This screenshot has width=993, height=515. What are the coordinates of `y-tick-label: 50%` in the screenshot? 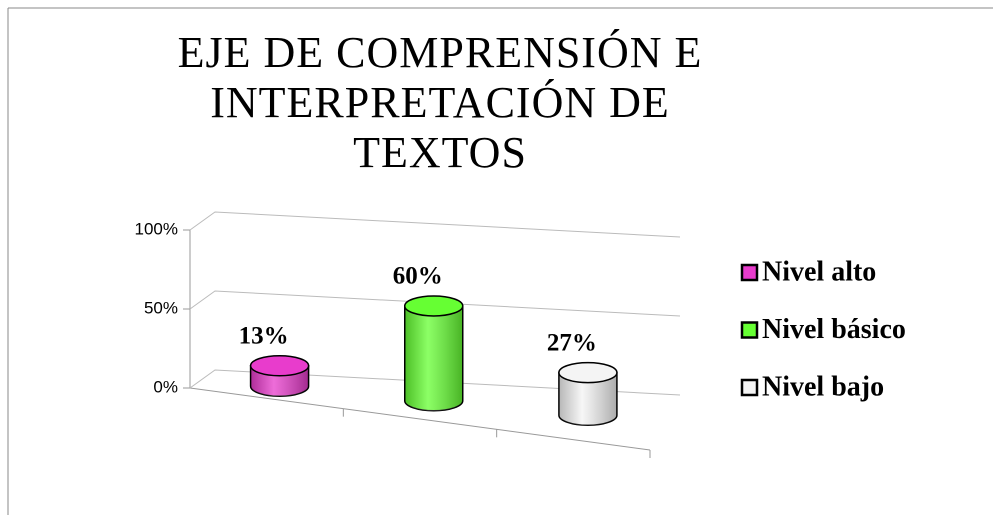 It's located at (161, 307).